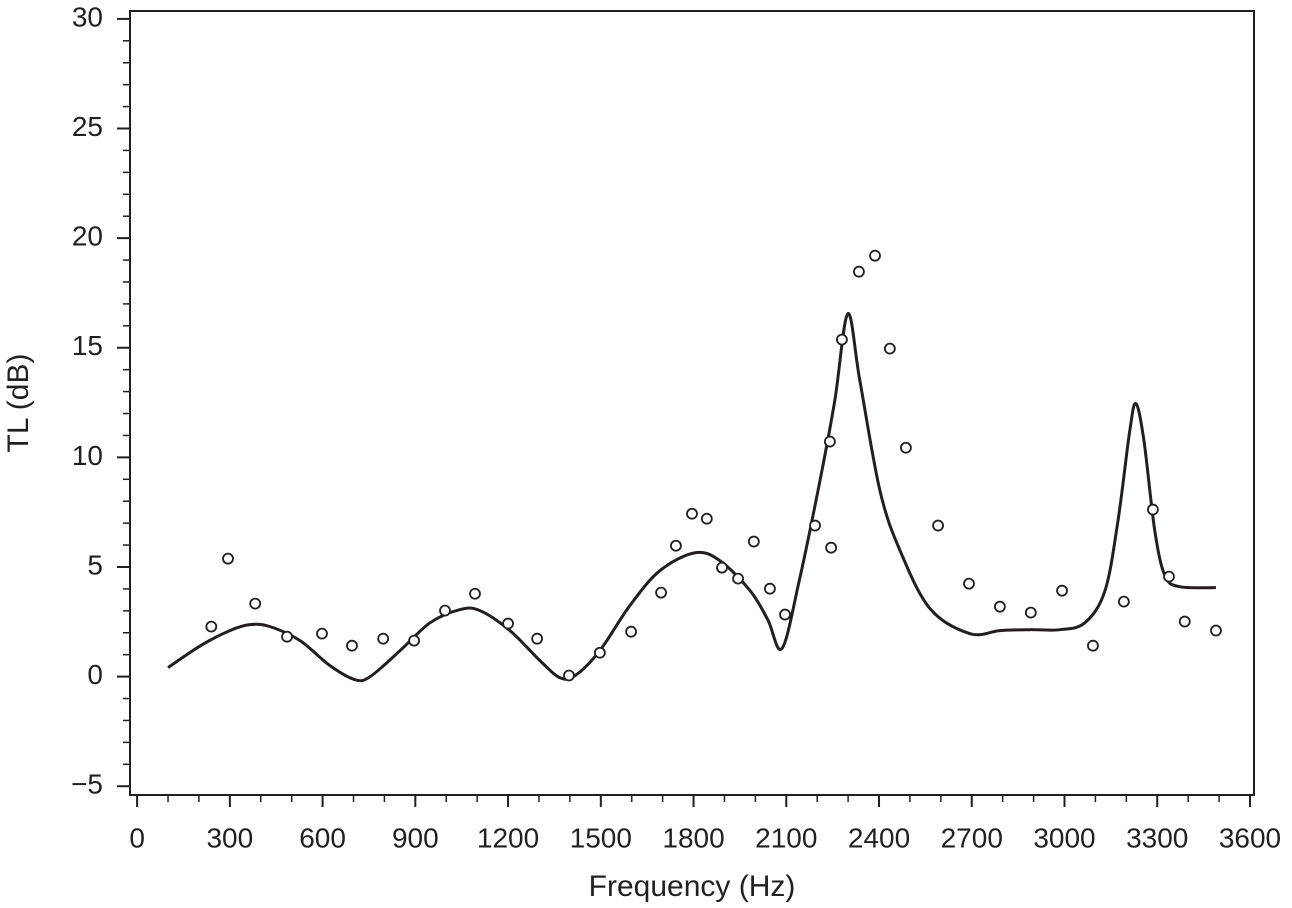 The height and width of the screenshot is (908, 1292). Describe the element at coordinates (879, 837) in the screenshot. I see `x-tick-label: 2400` at that location.